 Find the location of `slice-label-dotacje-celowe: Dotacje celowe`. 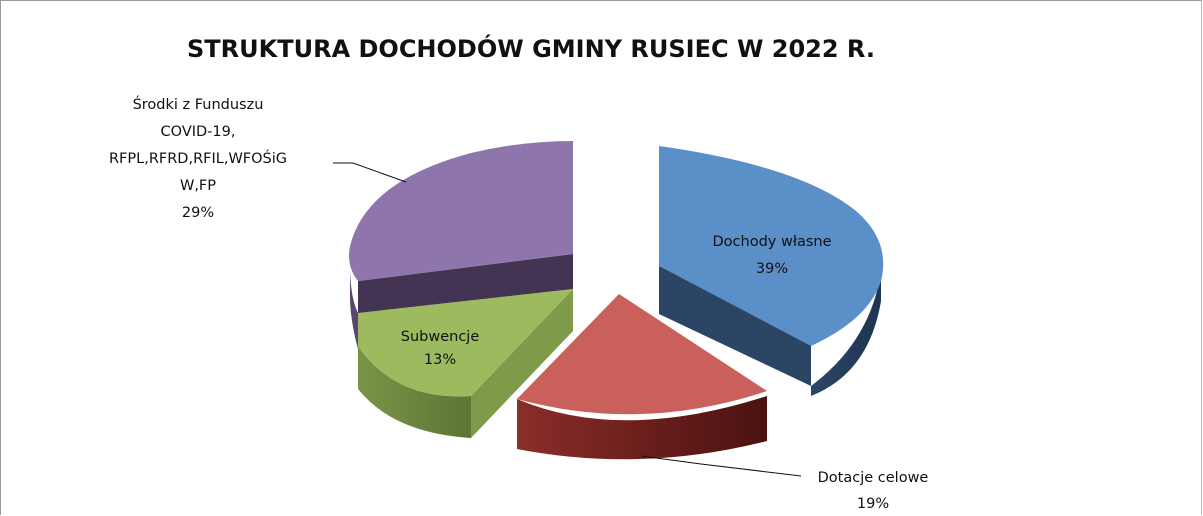

slice-label-dotacje-celowe: Dotacje celowe is located at coordinates (873, 478).